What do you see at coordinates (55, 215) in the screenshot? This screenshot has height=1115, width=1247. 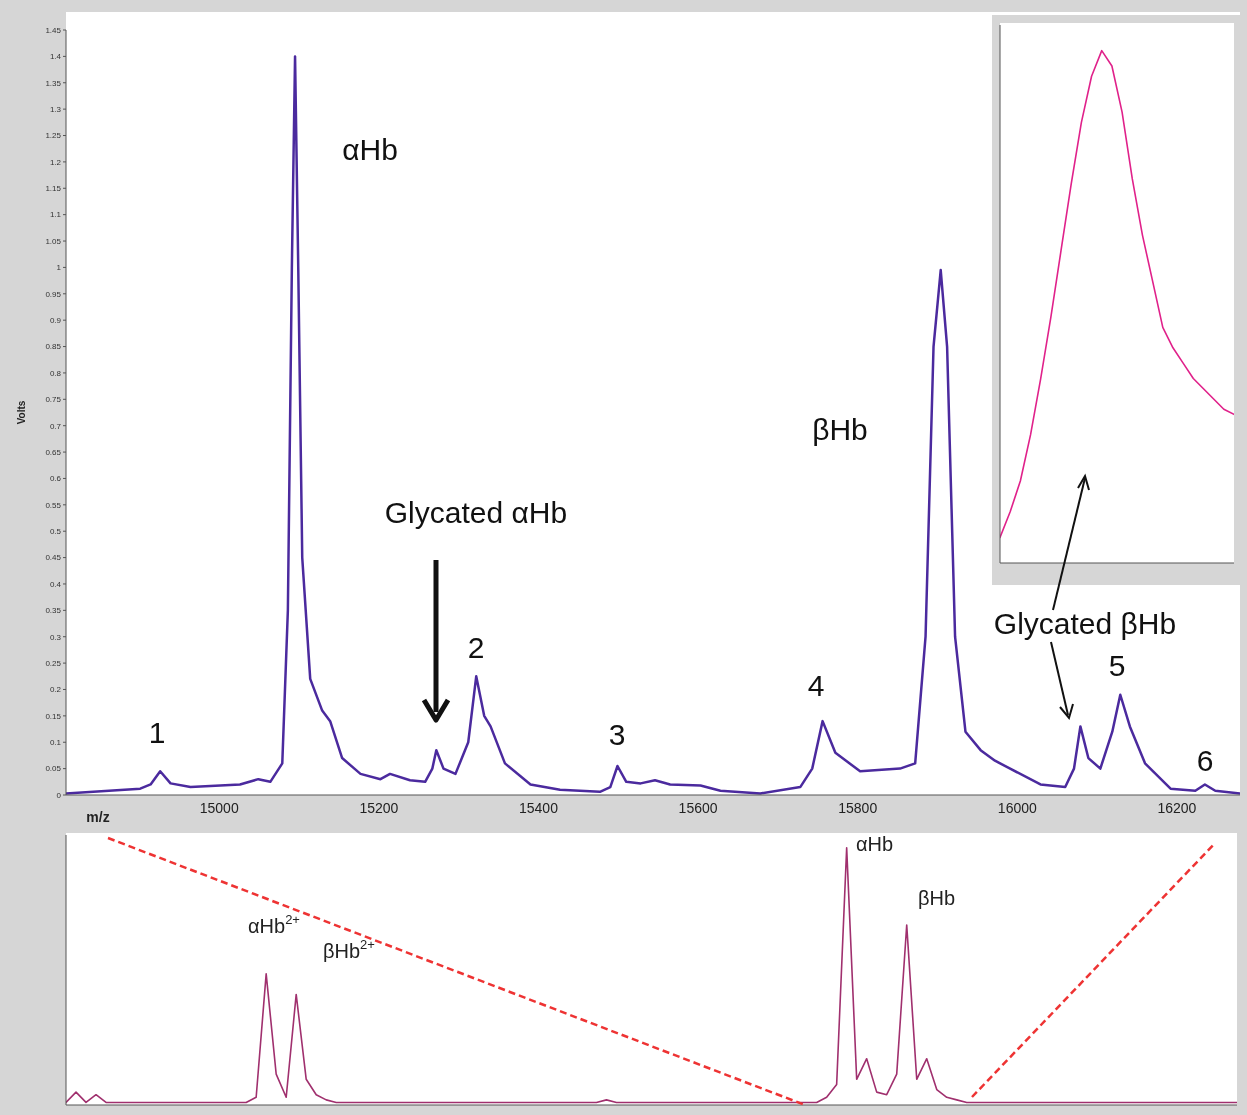 I see `y-tick-label: 1.1` at bounding box center [55, 215].